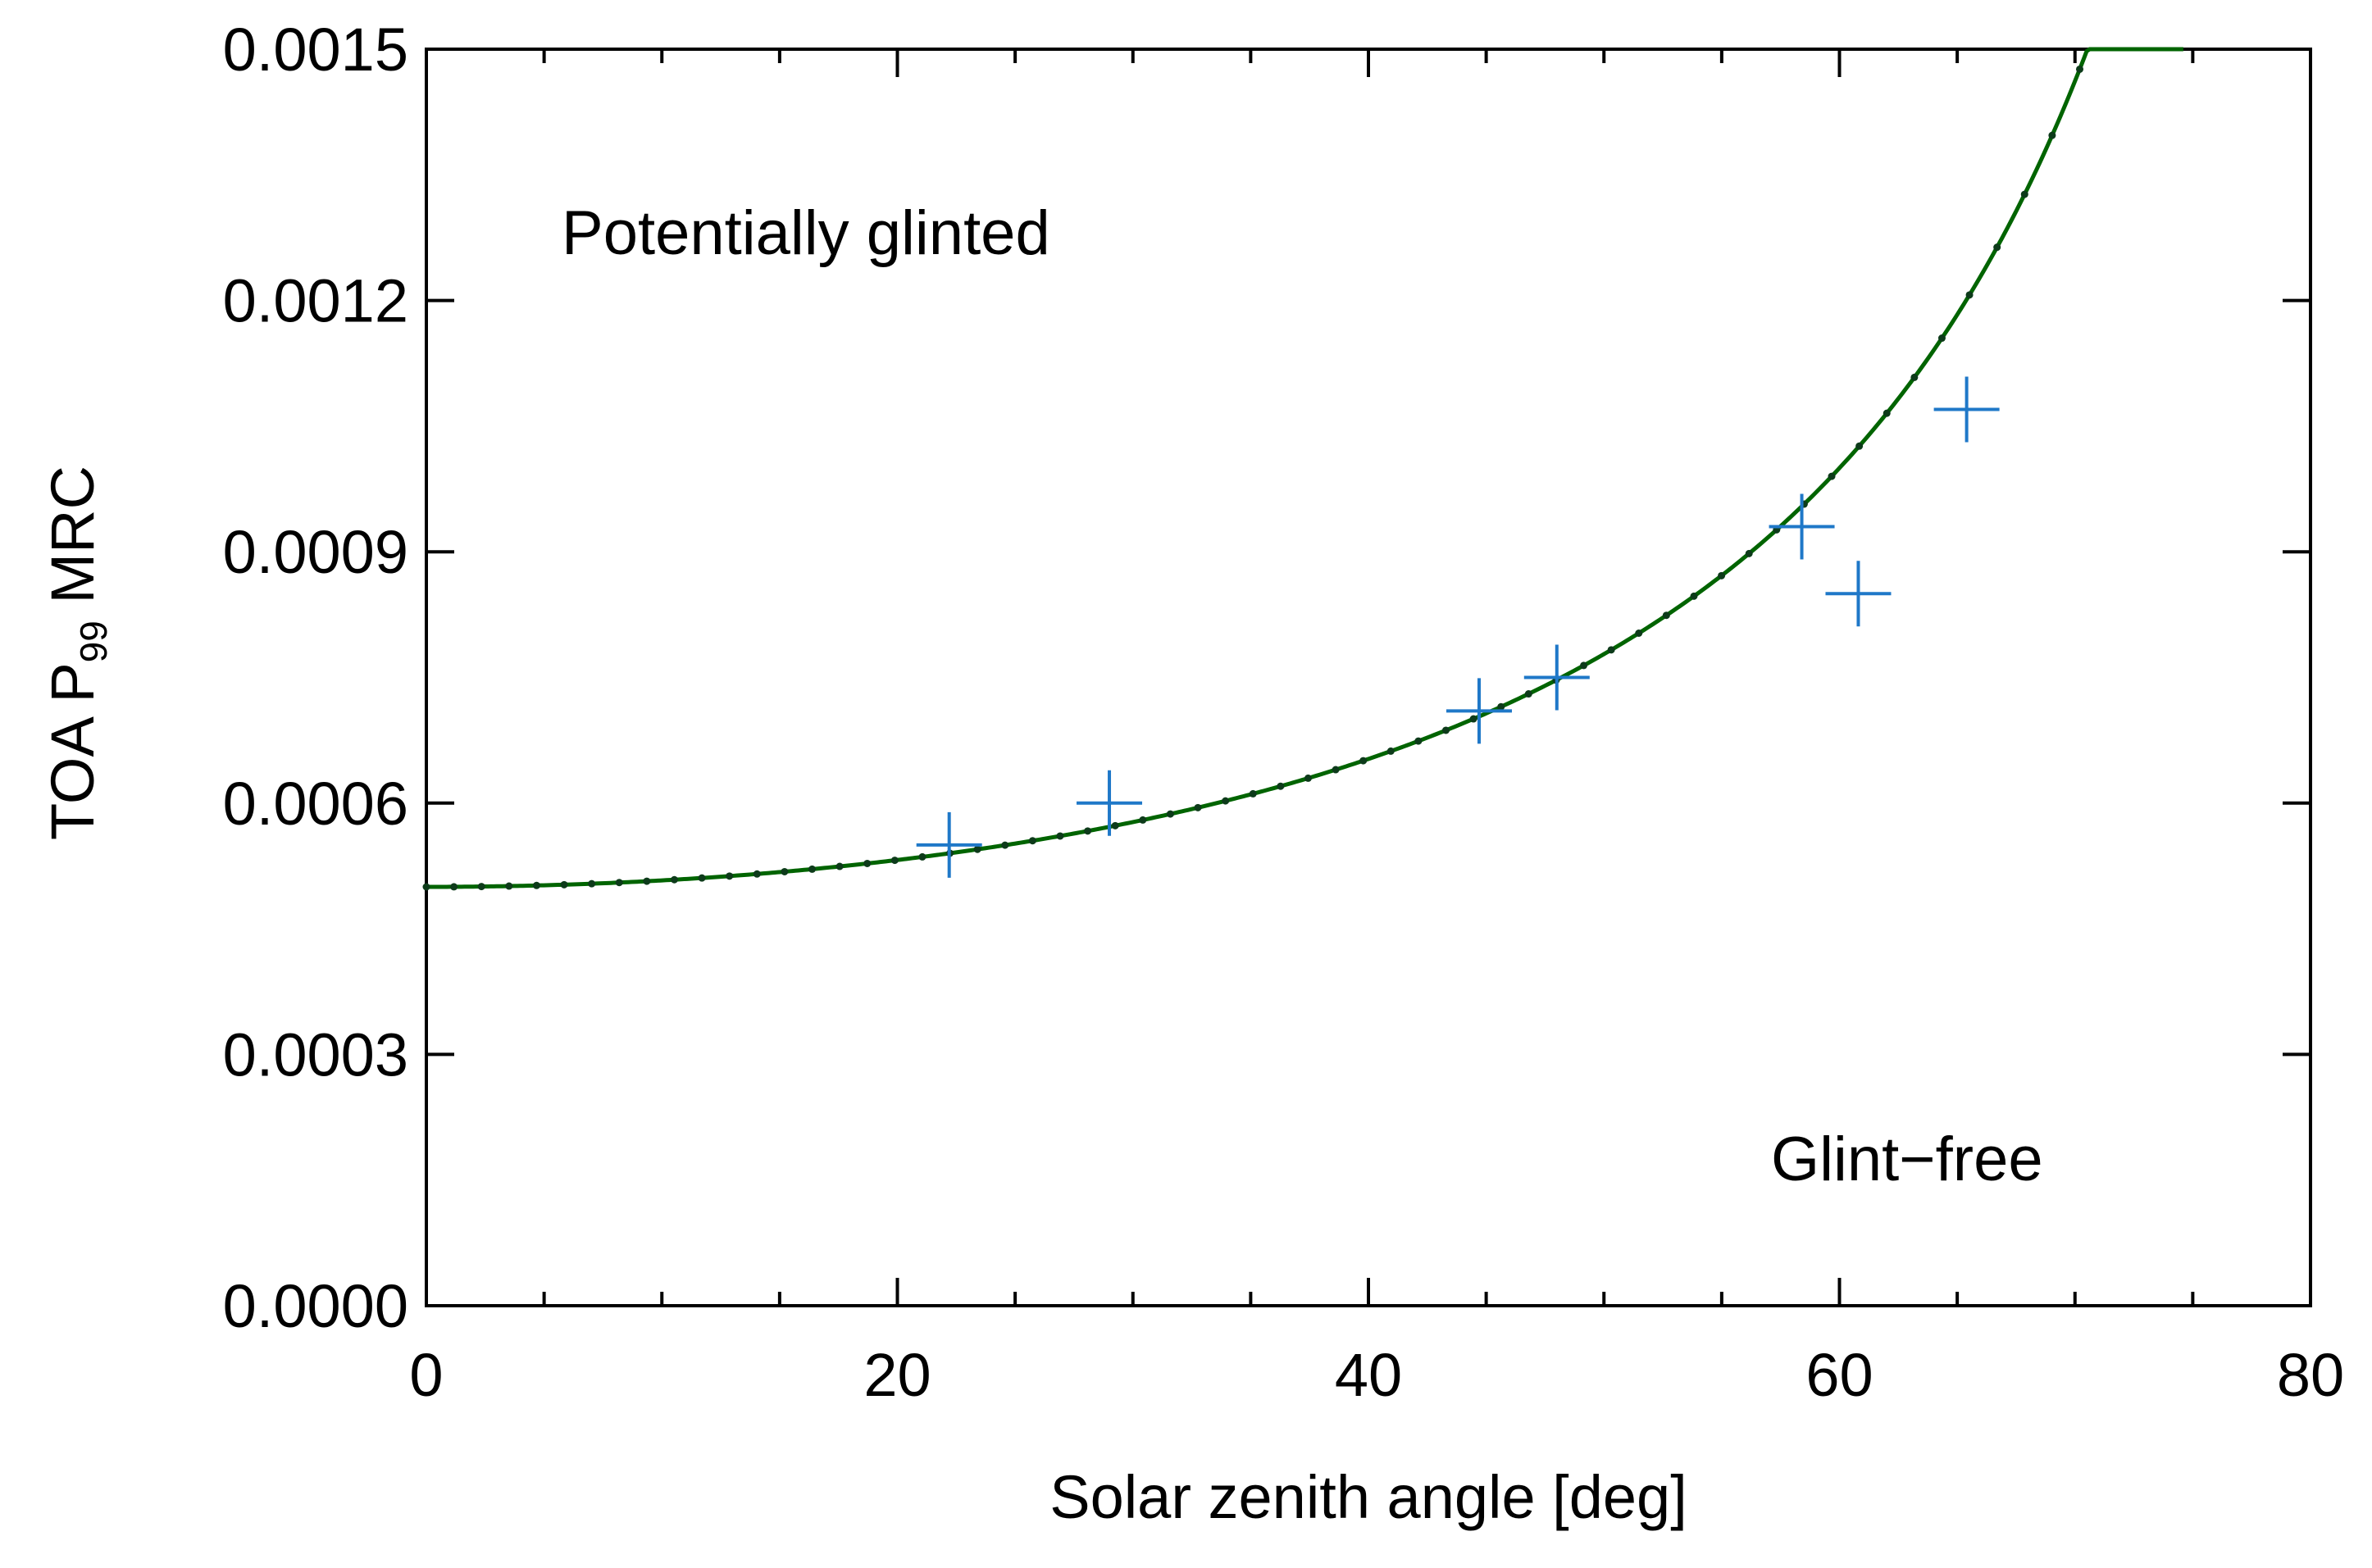  What do you see at coordinates (1368, 1375) in the screenshot?
I see `x-tick-label: 40` at bounding box center [1368, 1375].